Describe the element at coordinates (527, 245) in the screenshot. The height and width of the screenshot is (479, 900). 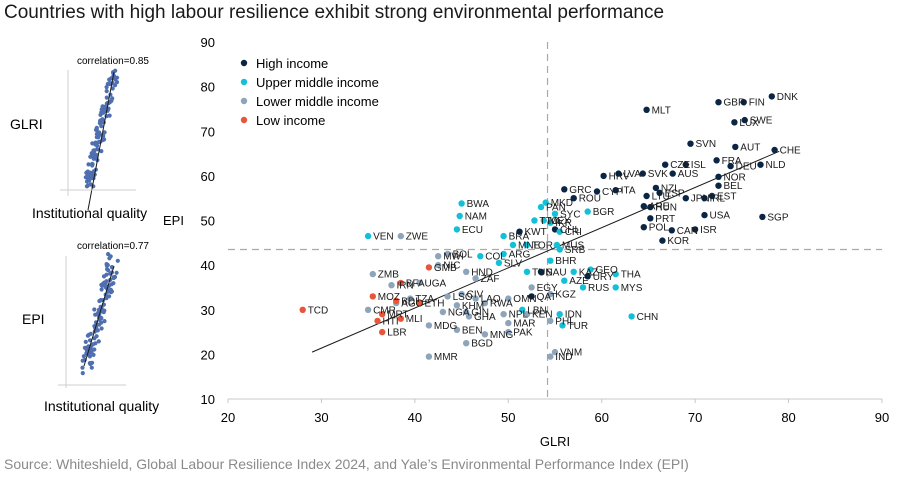
I see `point-tor` at that location.